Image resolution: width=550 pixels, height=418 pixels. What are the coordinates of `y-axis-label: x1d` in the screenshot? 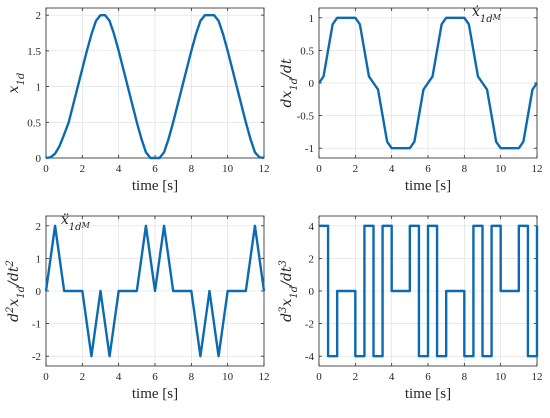 It's located at (16, 83).